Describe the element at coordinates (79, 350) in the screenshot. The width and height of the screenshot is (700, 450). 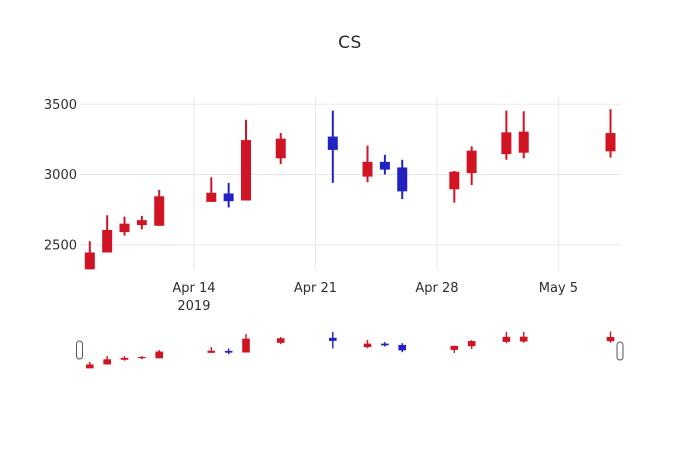
I see `rangeslider-handle-left` at that location.